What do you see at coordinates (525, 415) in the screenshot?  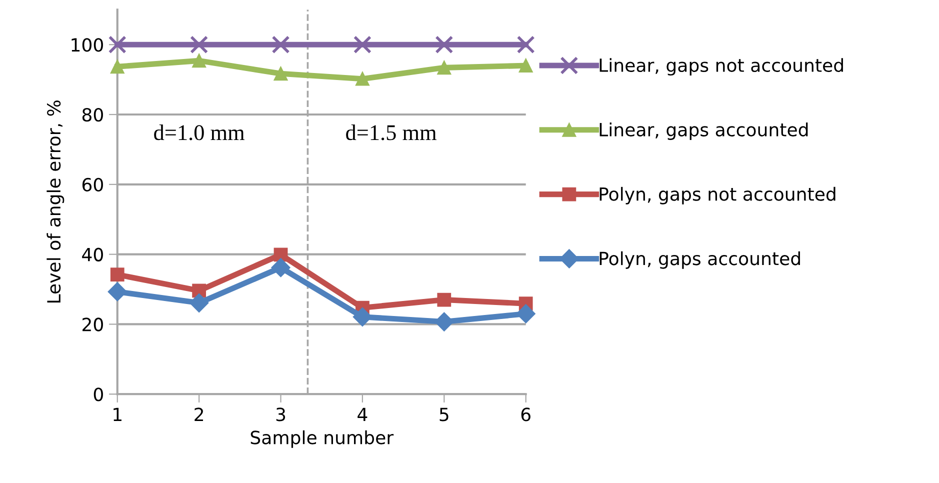 I see `x-tick-label: 6` at bounding box center [525, 415].